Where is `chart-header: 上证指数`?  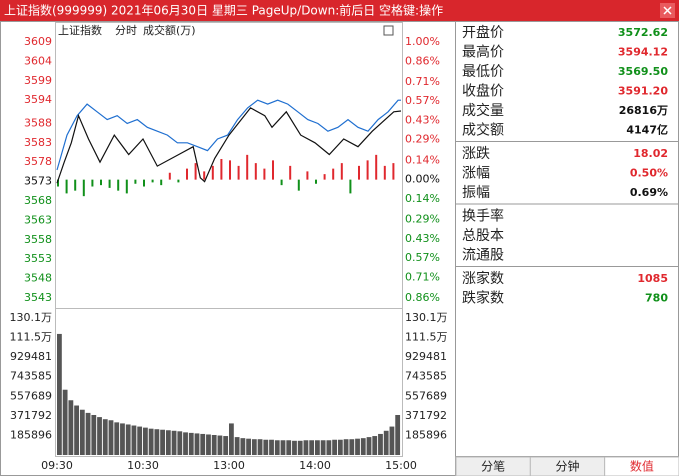
chart-header: 上证指数 is located at coordinates (80, 30).